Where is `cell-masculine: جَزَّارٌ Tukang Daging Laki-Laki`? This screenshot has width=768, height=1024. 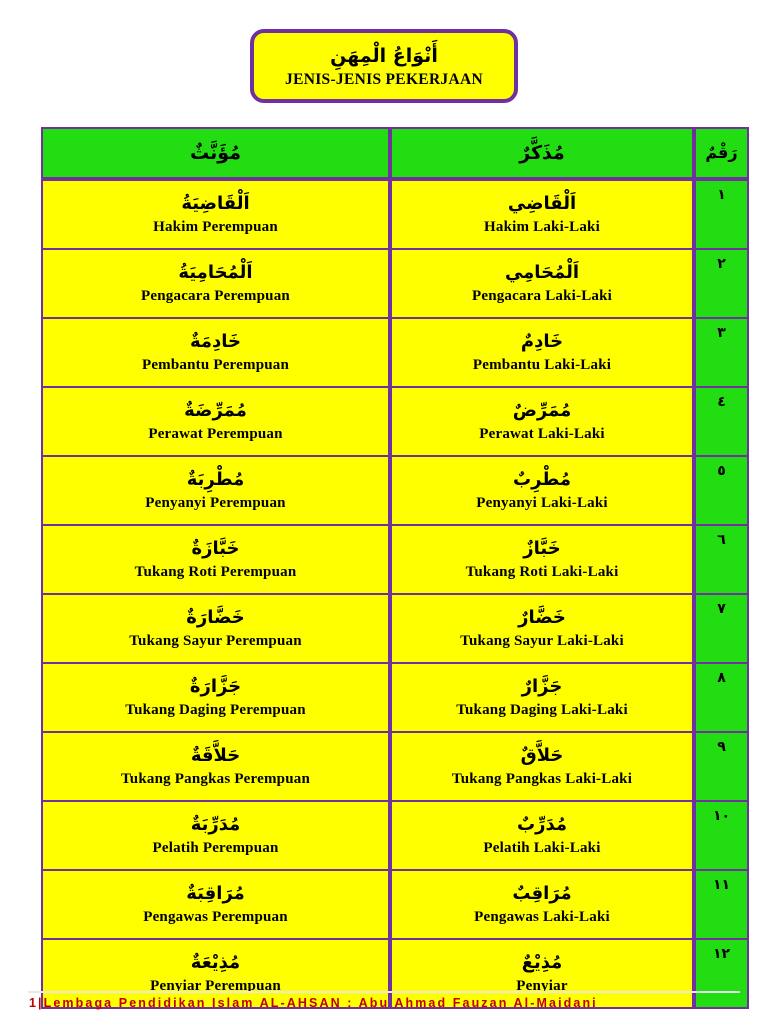 cell-masculine: جَزَّارٌ Tukang Daging Laki-Laki is located at coordinates (542, 698).